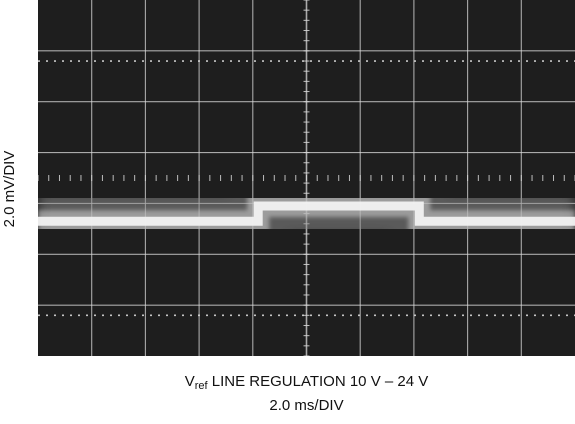  What do you see at coordinates (201, 386) in the screenshot?
I see `vref-subscript: ref` at bounding box center [201, 386].